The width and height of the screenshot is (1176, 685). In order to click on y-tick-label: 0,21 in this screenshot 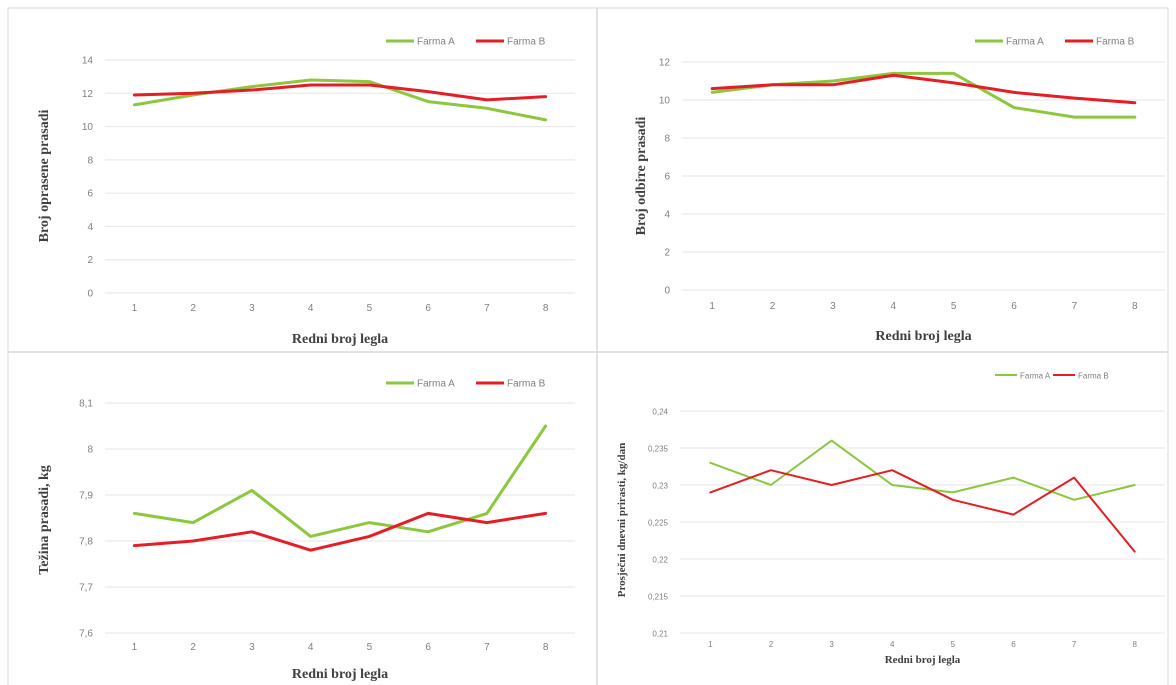, I will do `click(660, 634)`.